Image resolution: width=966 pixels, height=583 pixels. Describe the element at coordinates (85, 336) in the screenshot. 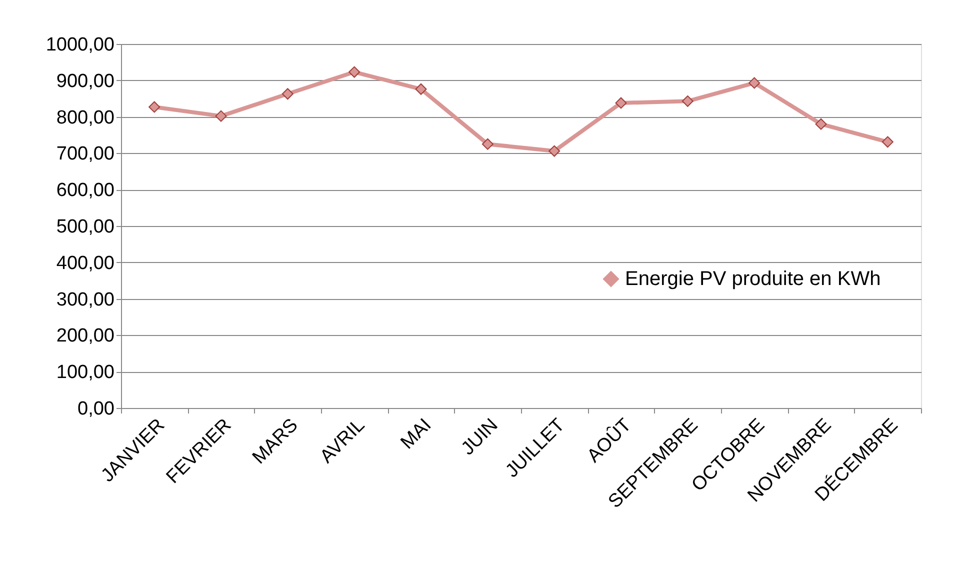

I see `y-tick-label: 200,00` at that location.